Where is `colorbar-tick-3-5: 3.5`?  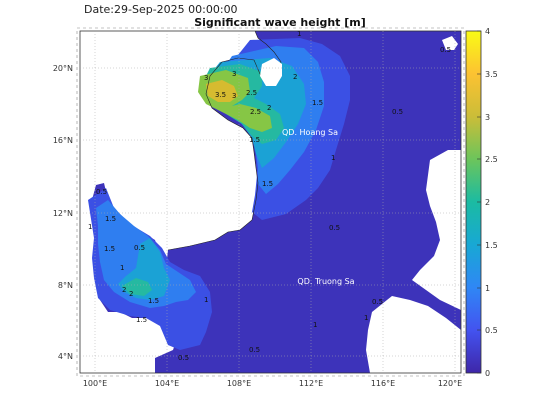
colorbar-tick-3-5: 3.5 is located at coordinates (491, 74).